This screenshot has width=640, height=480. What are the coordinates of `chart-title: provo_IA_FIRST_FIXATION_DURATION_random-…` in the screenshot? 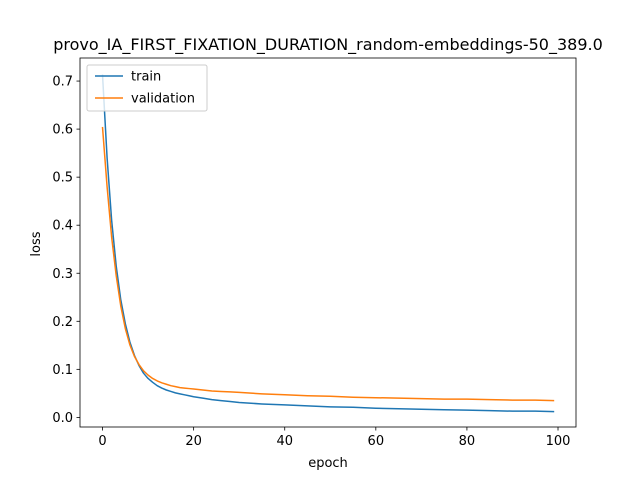 It's located at (328, 45).